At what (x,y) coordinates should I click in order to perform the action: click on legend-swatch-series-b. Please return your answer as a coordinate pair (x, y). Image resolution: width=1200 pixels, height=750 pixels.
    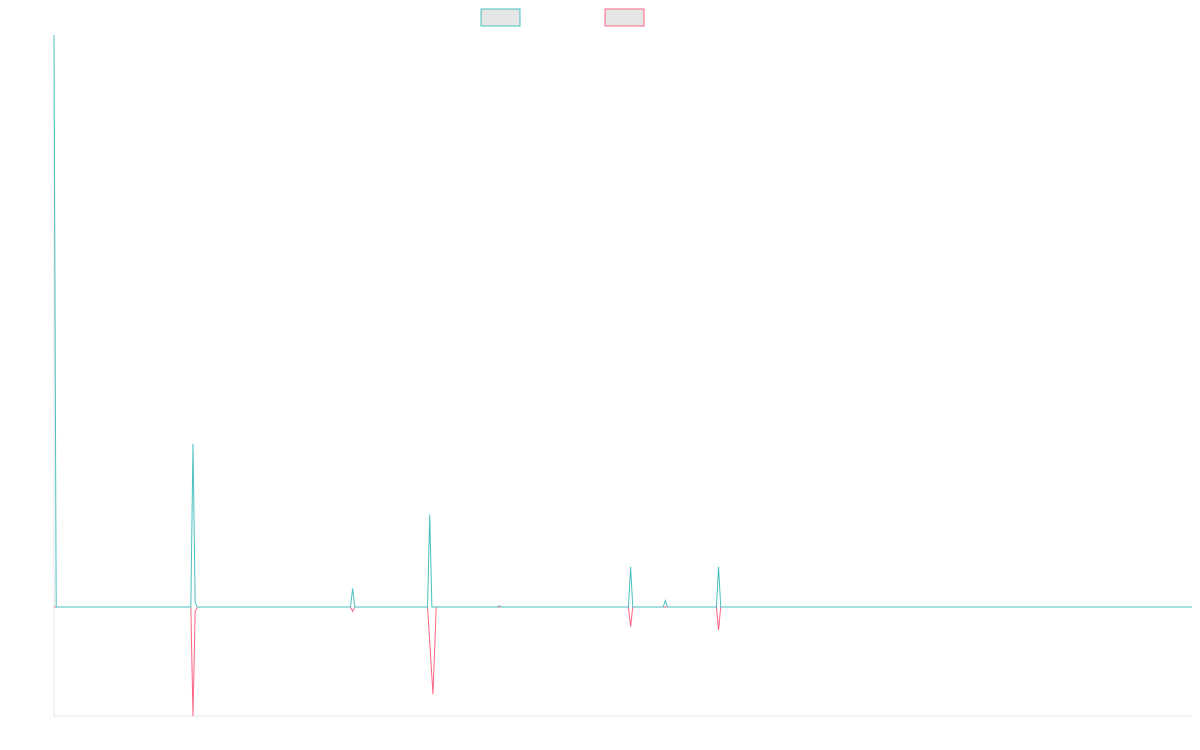
    Looking at the image, I should click on (624, 17).